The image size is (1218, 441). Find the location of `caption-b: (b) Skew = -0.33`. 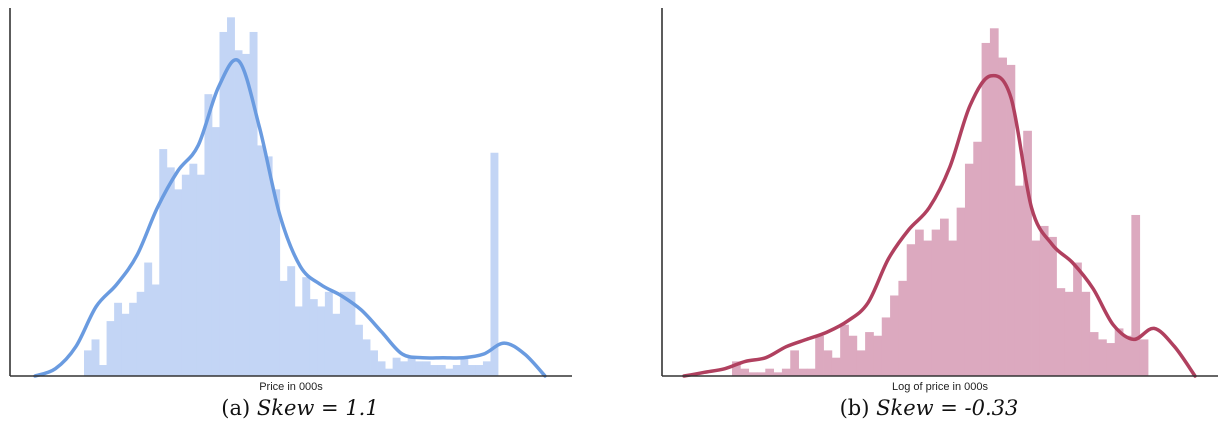

caption-b: (b) Skew = -0.33 is located at coordinates (929, 408).